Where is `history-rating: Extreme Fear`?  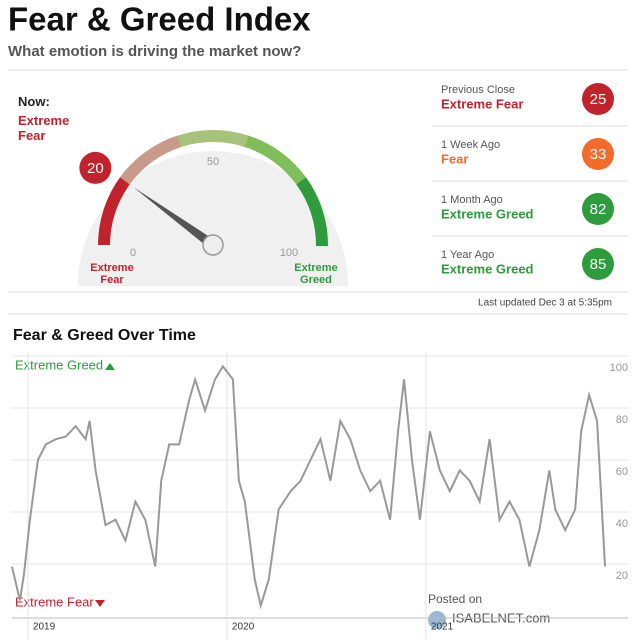
history-rating: Extreme Fear is located at coordinates (482, 103).